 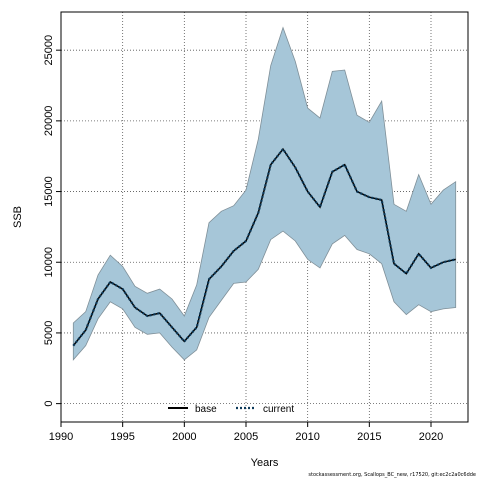 What do you see at coordinates (278, 409) in the screenshot?
I see `legend-label-current: current` at bounding box center [278, 409].